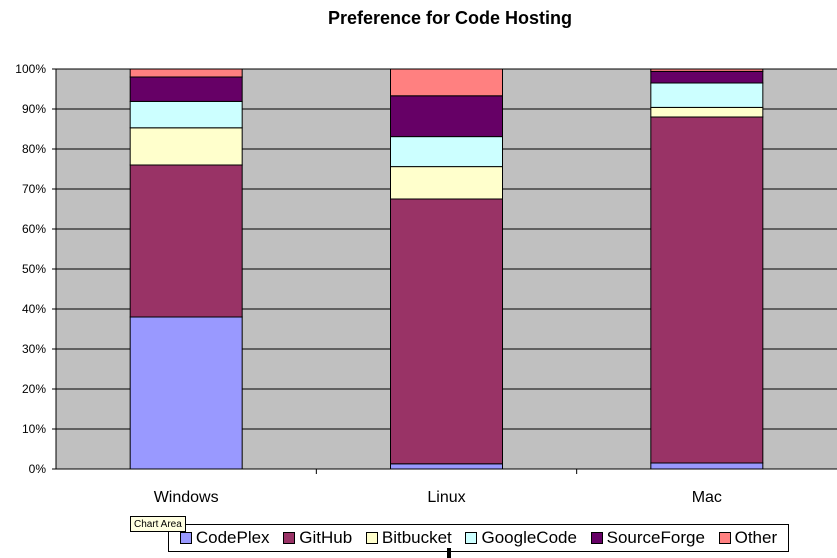  What do you see at coordinates (232, 537) in the screenshot?
I see `legend-label: CodePlex` at bounding box center [232, 537].